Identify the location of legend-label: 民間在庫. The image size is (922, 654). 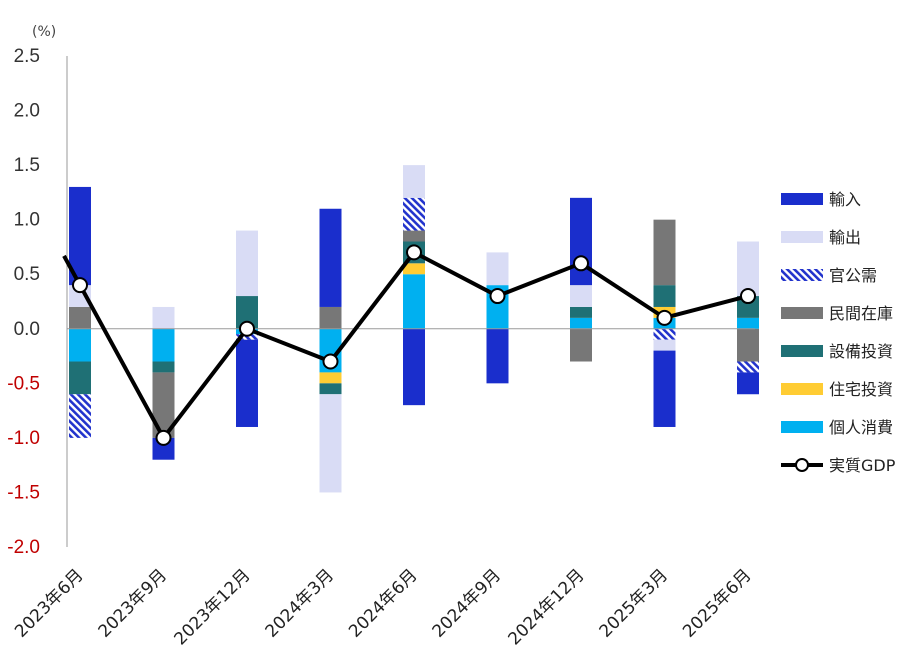
(861, 313).